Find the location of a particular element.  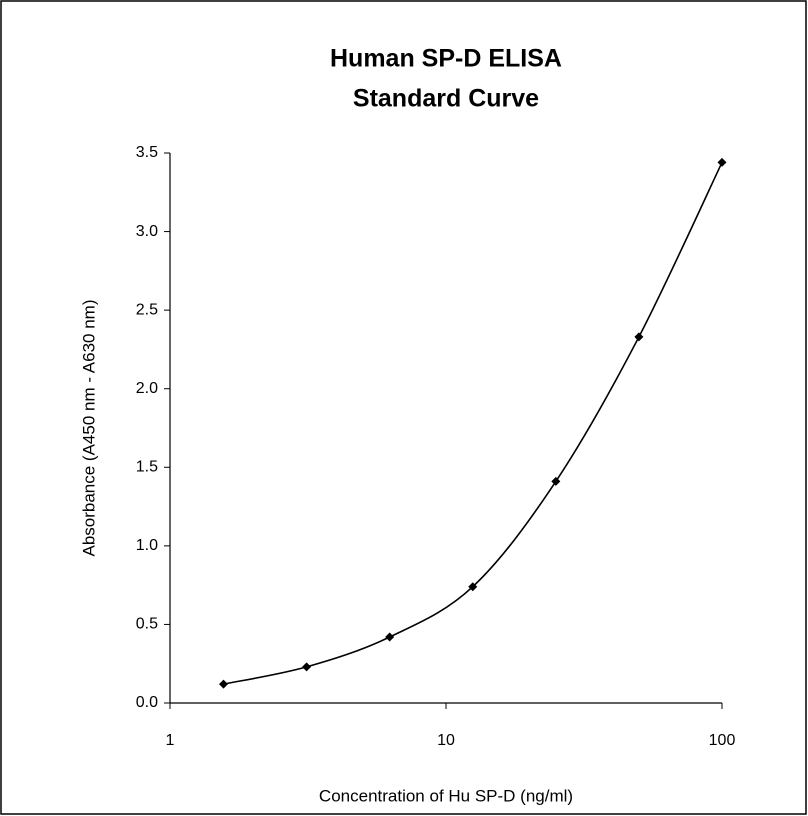

y-tick-label: 1.5 is located at coordinates (147, 467).